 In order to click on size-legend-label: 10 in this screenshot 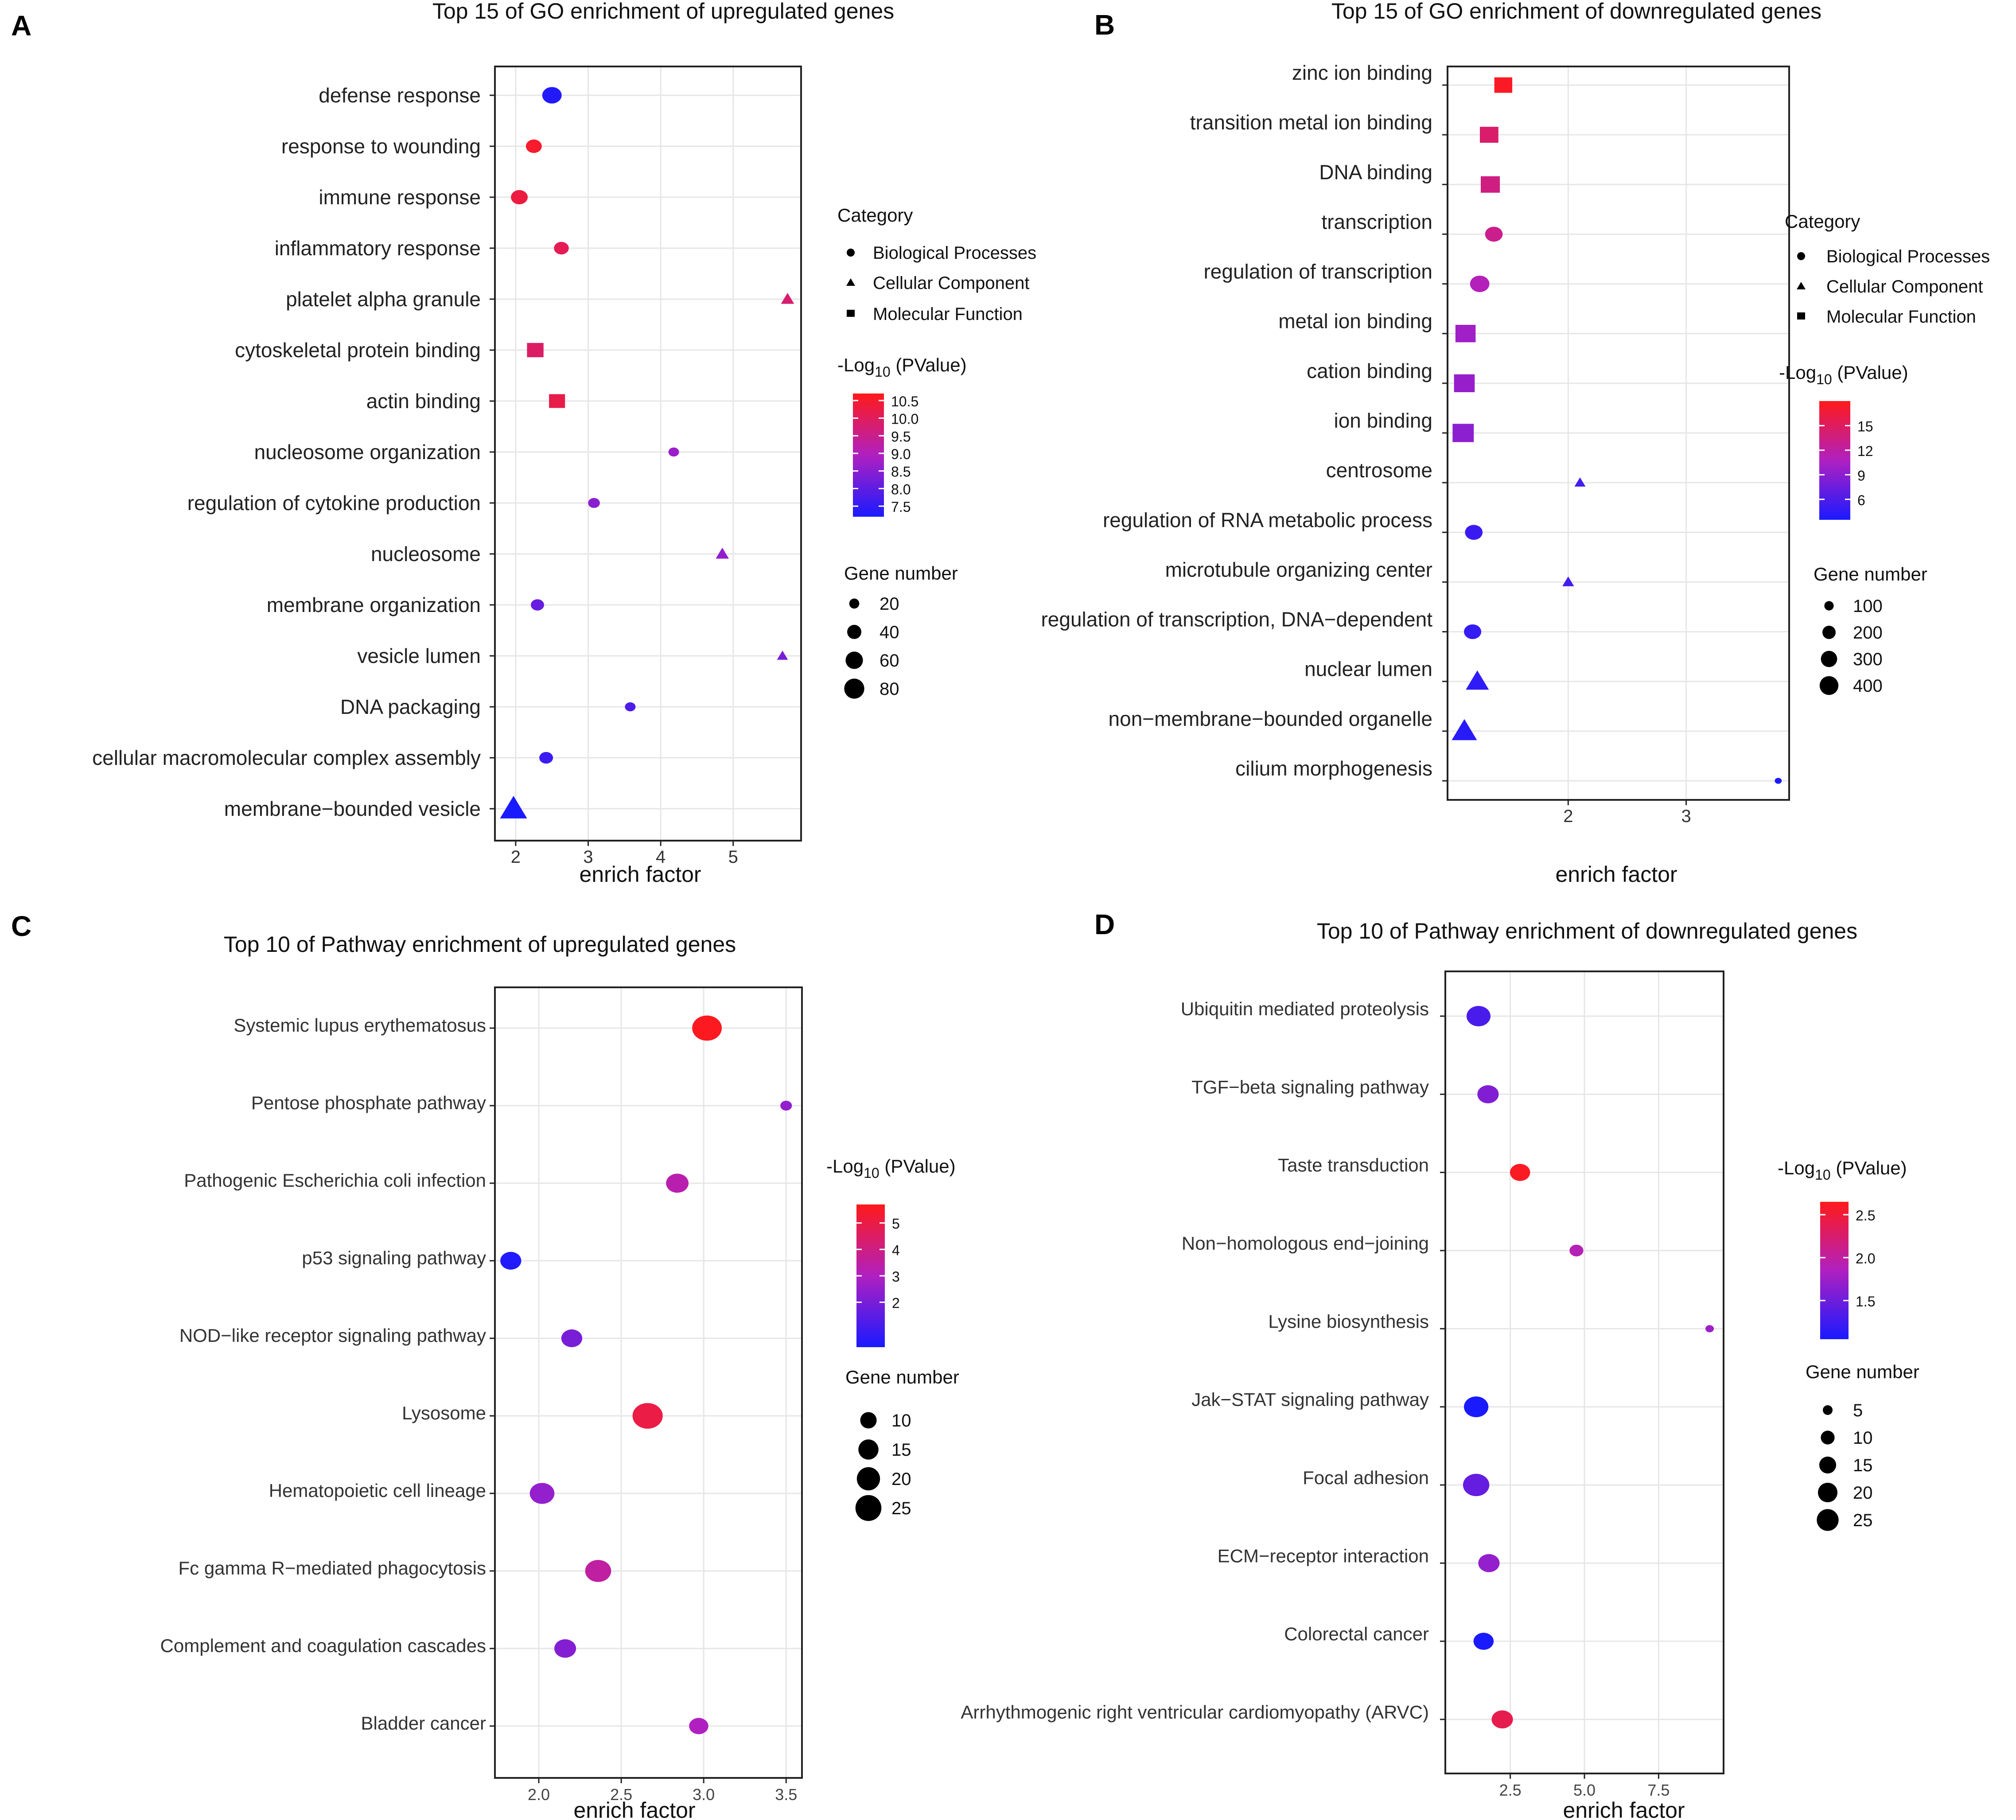, I will do `click(1863, 1438)`.